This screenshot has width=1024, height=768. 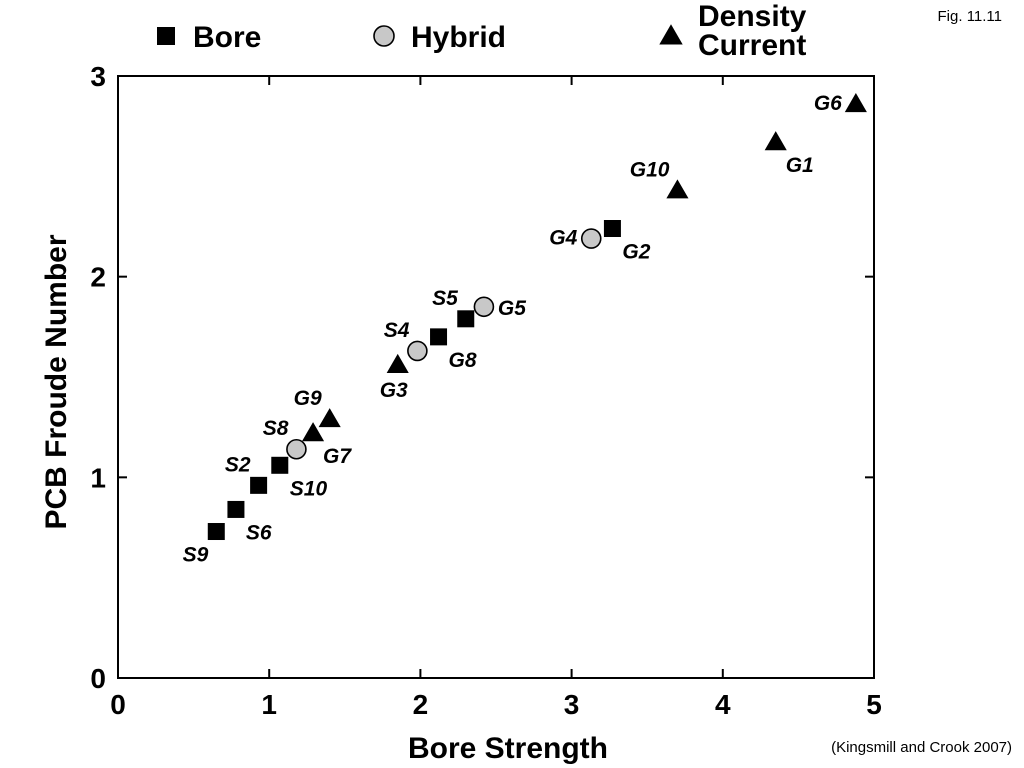 I want to click on legend-hybrid-icon, so click(x=384, y=36).